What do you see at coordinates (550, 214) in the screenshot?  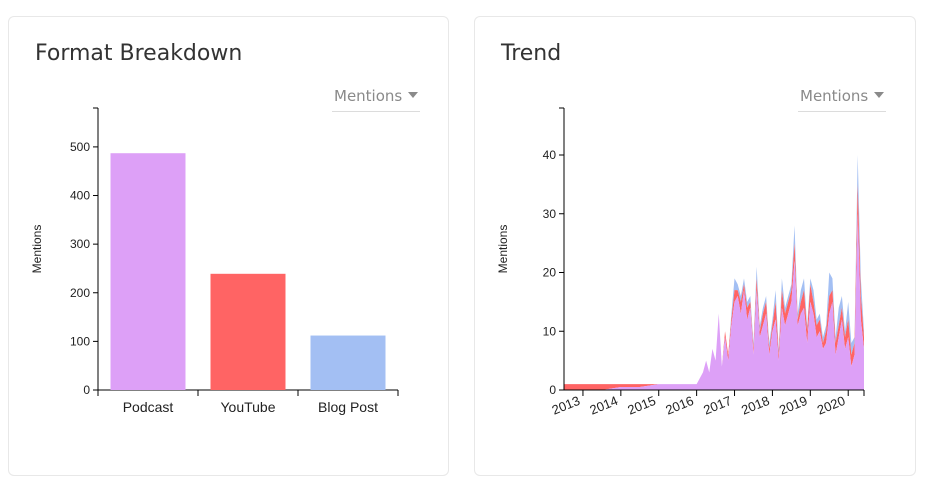 I see `y-tick-label: 30` at bounding box center [550, 214].